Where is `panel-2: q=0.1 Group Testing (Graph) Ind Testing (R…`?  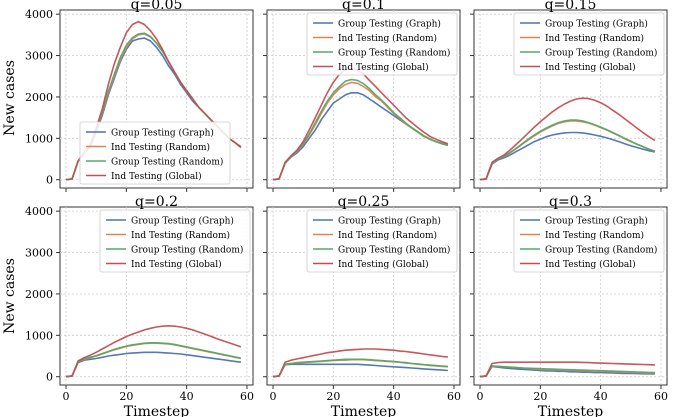 panel-2: q=0.1 Group Testing (Graph) Ind Testing (R… is located at coordinates (362, 96).